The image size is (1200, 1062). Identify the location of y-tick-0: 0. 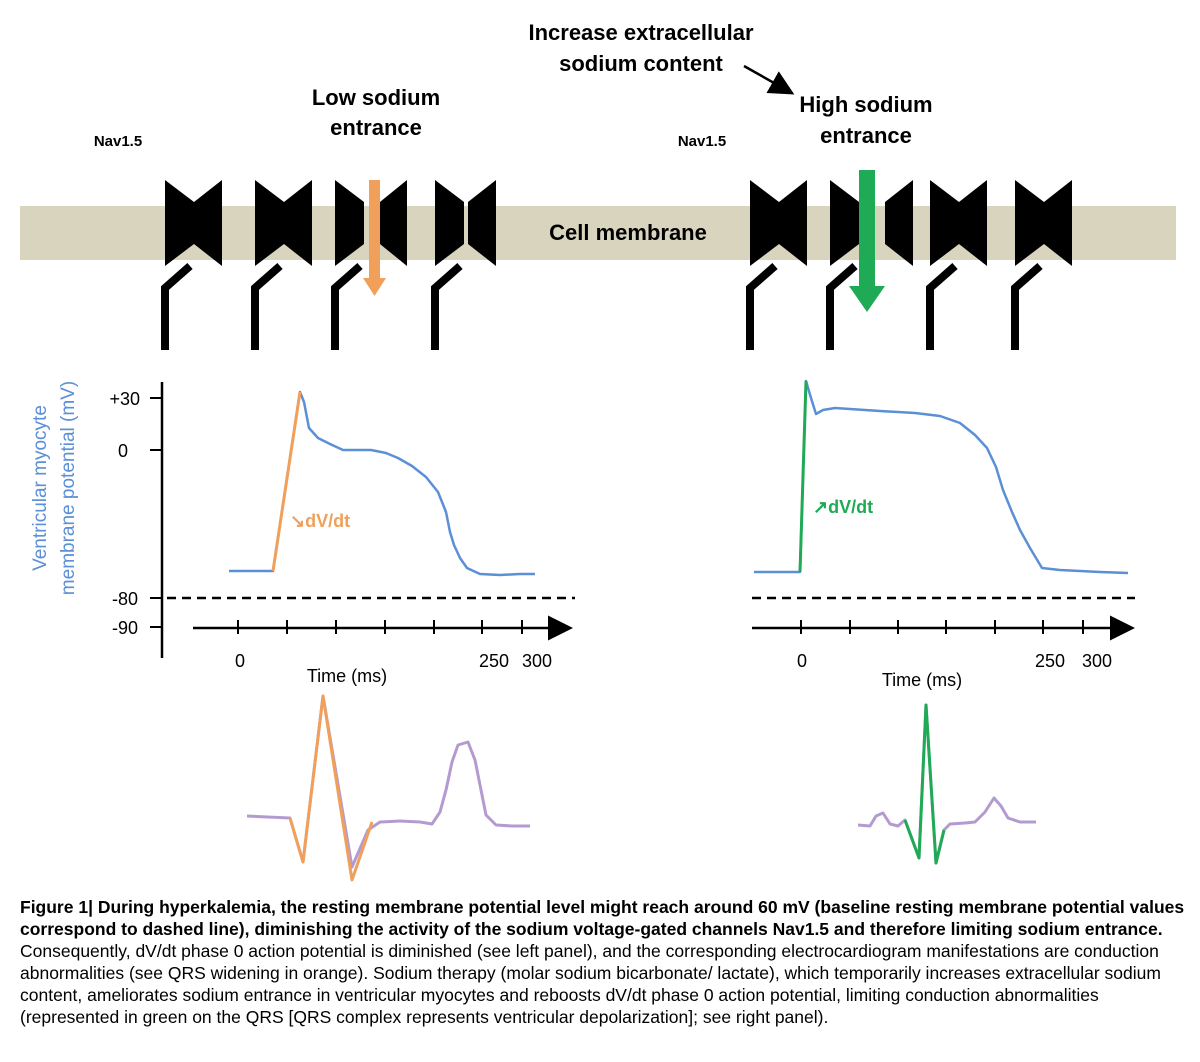
(123, 451).